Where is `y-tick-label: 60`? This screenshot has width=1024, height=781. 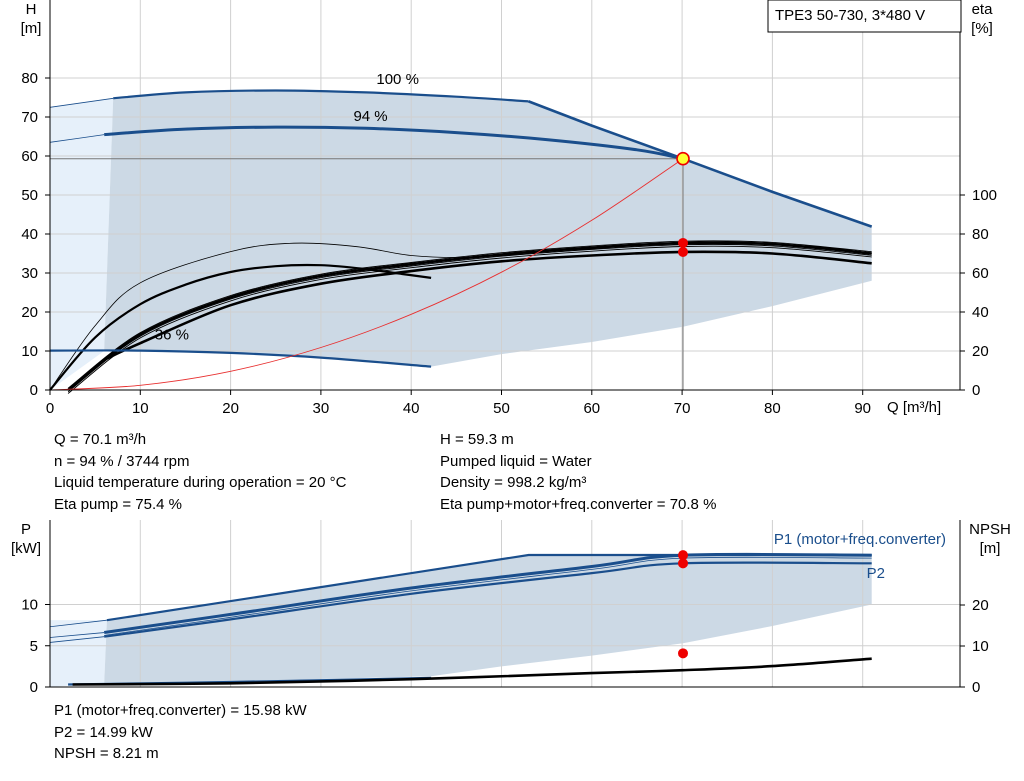 y-tick-label: 60 is located at coordinates (29, 156).